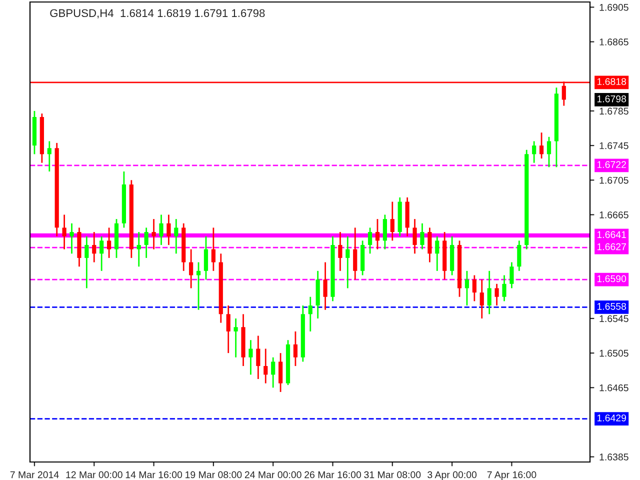 The height and width of the screenshot is (480, 640). Describe the element at coordinates (614, 353) in the screenshot. I see `y-tick-label: 1.6505` at that location.